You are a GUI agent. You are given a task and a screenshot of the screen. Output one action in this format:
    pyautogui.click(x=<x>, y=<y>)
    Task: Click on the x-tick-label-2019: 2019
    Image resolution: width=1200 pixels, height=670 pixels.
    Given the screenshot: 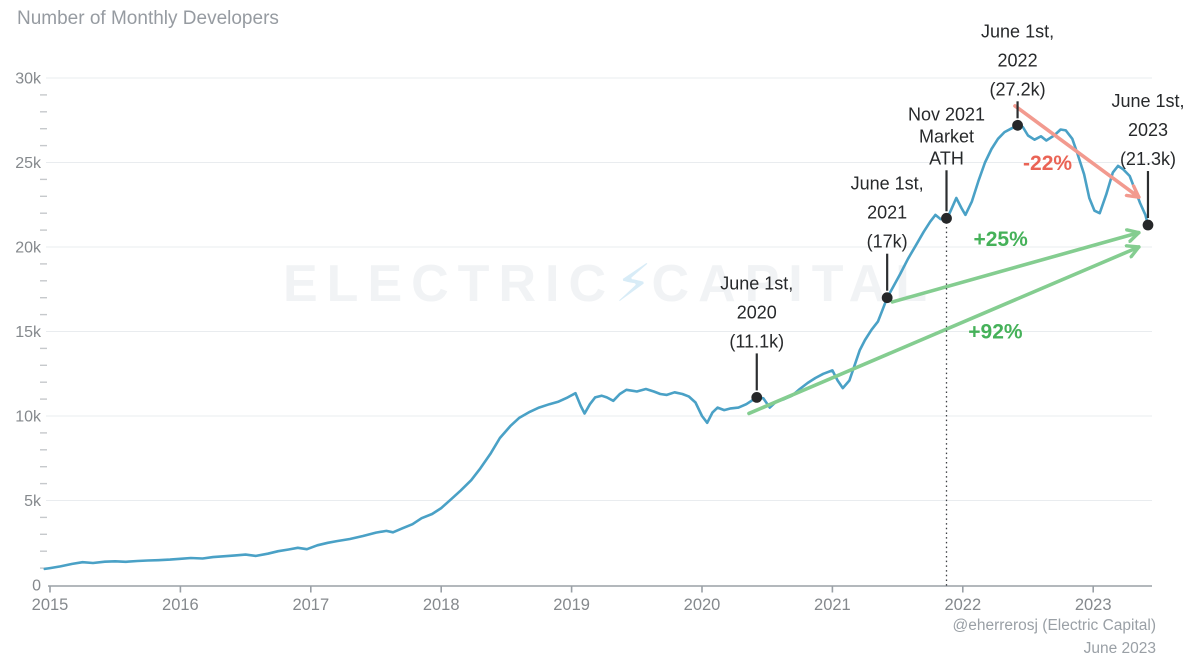 What is the action you would take?
    pyautogui.click(x=571, y=605)
    